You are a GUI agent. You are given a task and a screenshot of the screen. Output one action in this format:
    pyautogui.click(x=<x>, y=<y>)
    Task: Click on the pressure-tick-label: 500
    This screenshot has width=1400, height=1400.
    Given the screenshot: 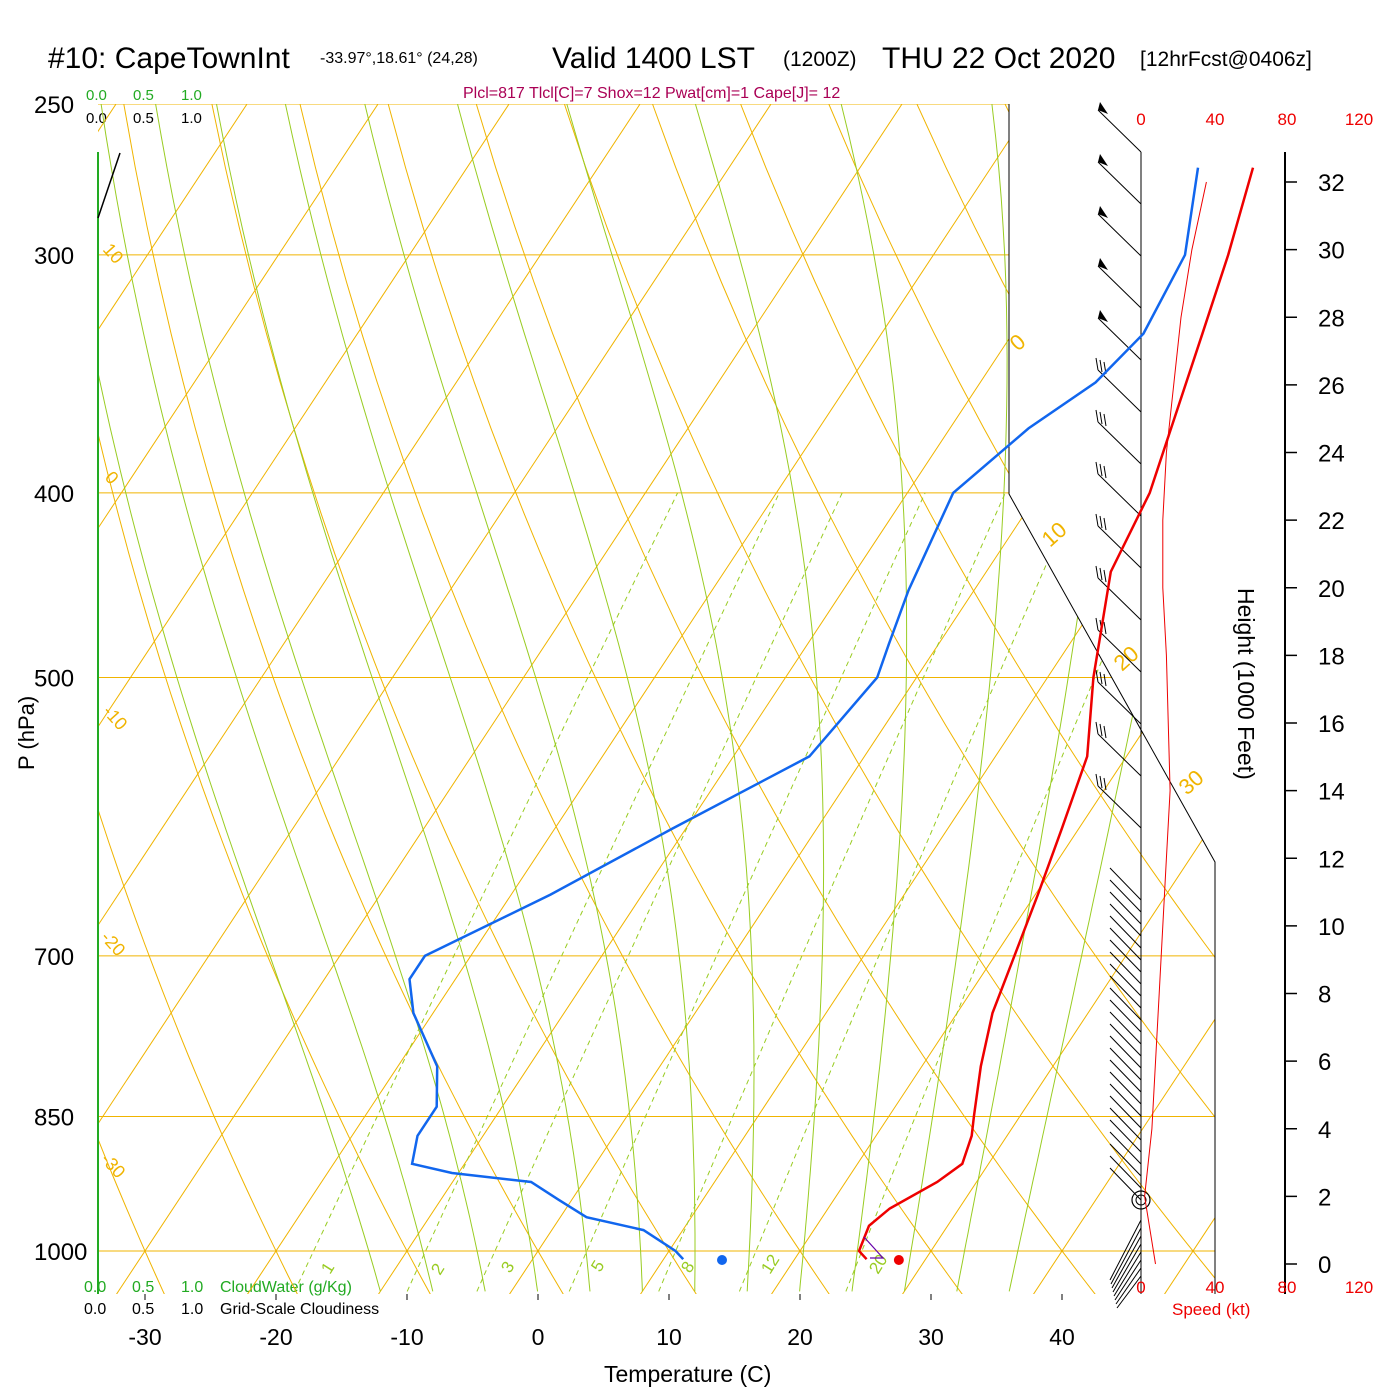 What is the action you would take?
    pyautogui.click(x=54, y=679)
    